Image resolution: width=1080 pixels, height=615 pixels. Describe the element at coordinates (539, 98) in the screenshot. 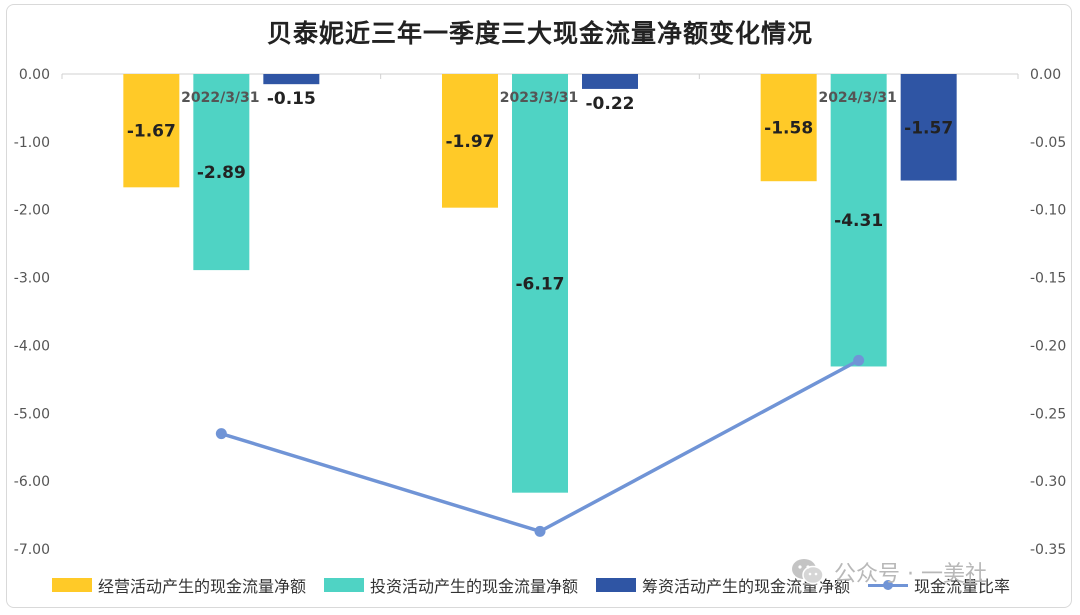

I see `category-label: 2023/3/31` at that location.